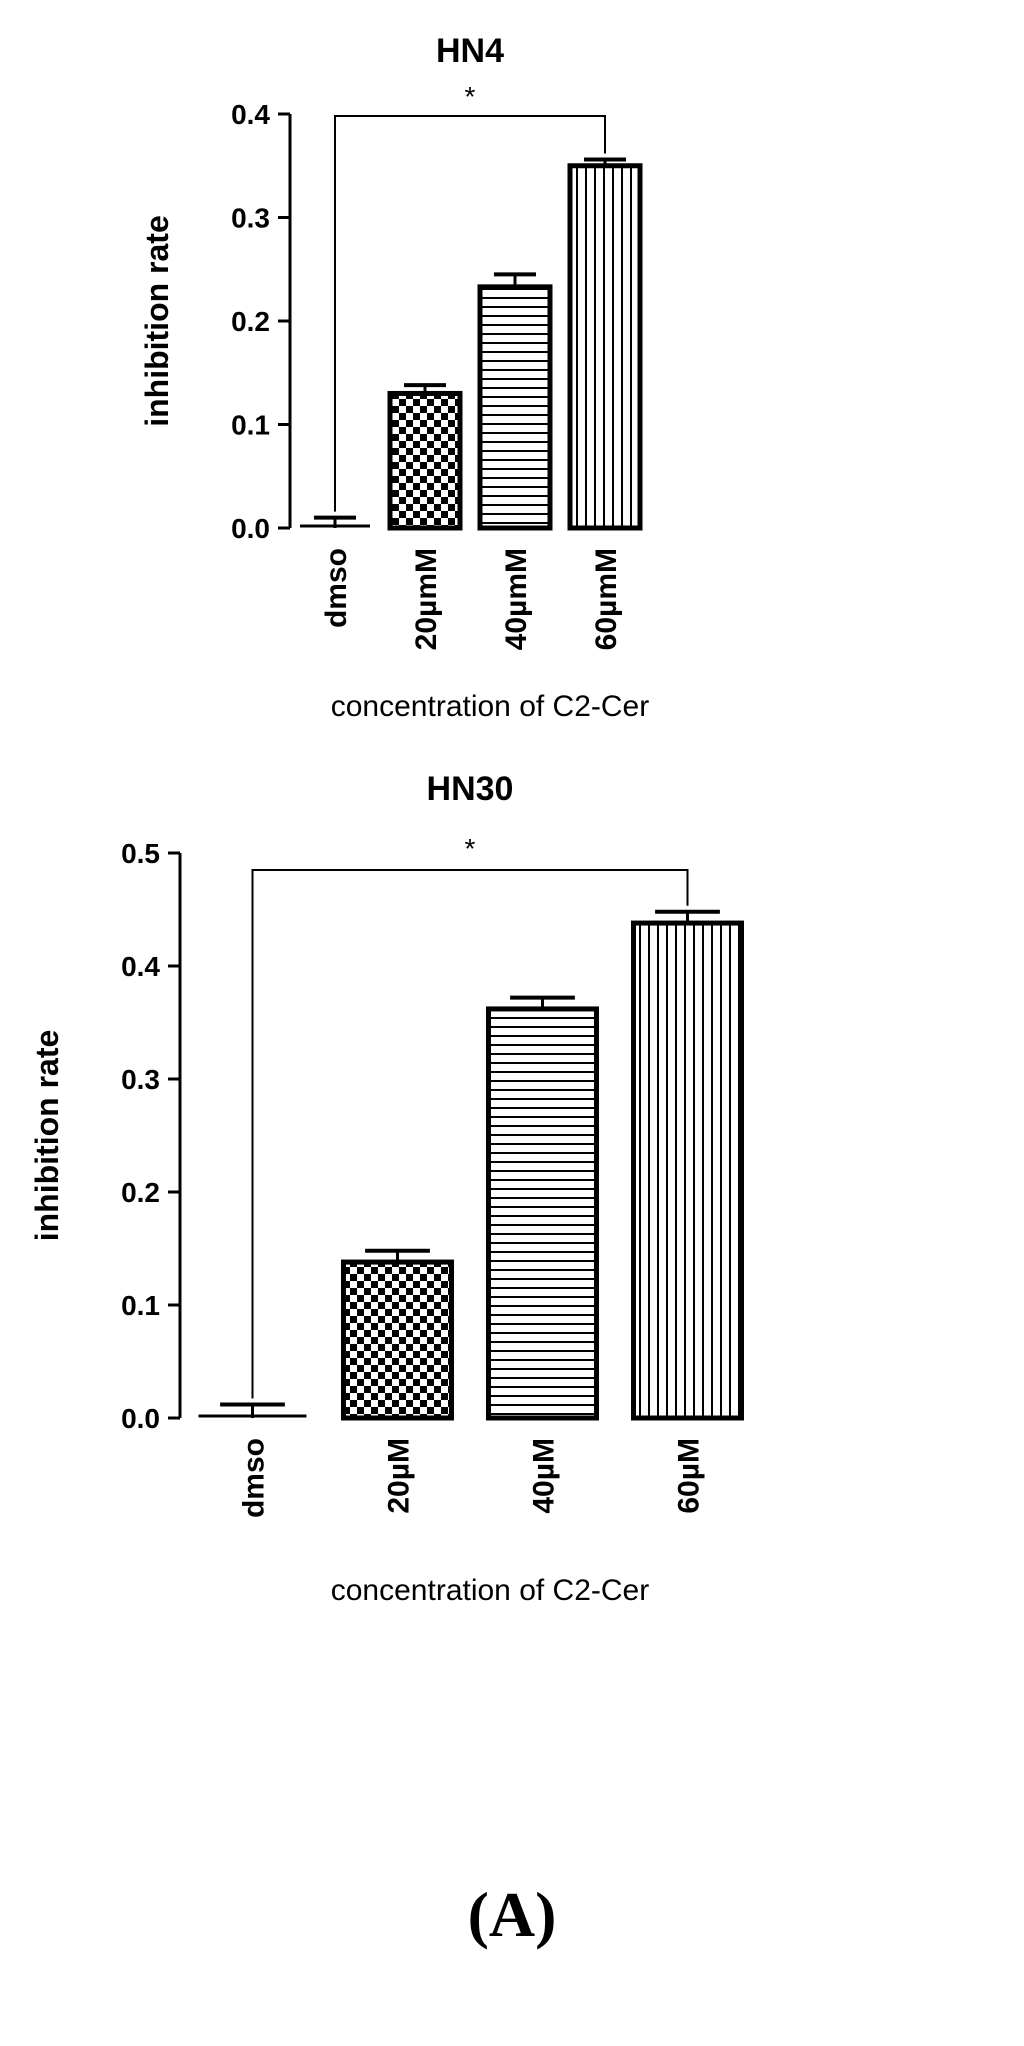  I want to click on x-tick-label: 40µM, so click(544, 1476).